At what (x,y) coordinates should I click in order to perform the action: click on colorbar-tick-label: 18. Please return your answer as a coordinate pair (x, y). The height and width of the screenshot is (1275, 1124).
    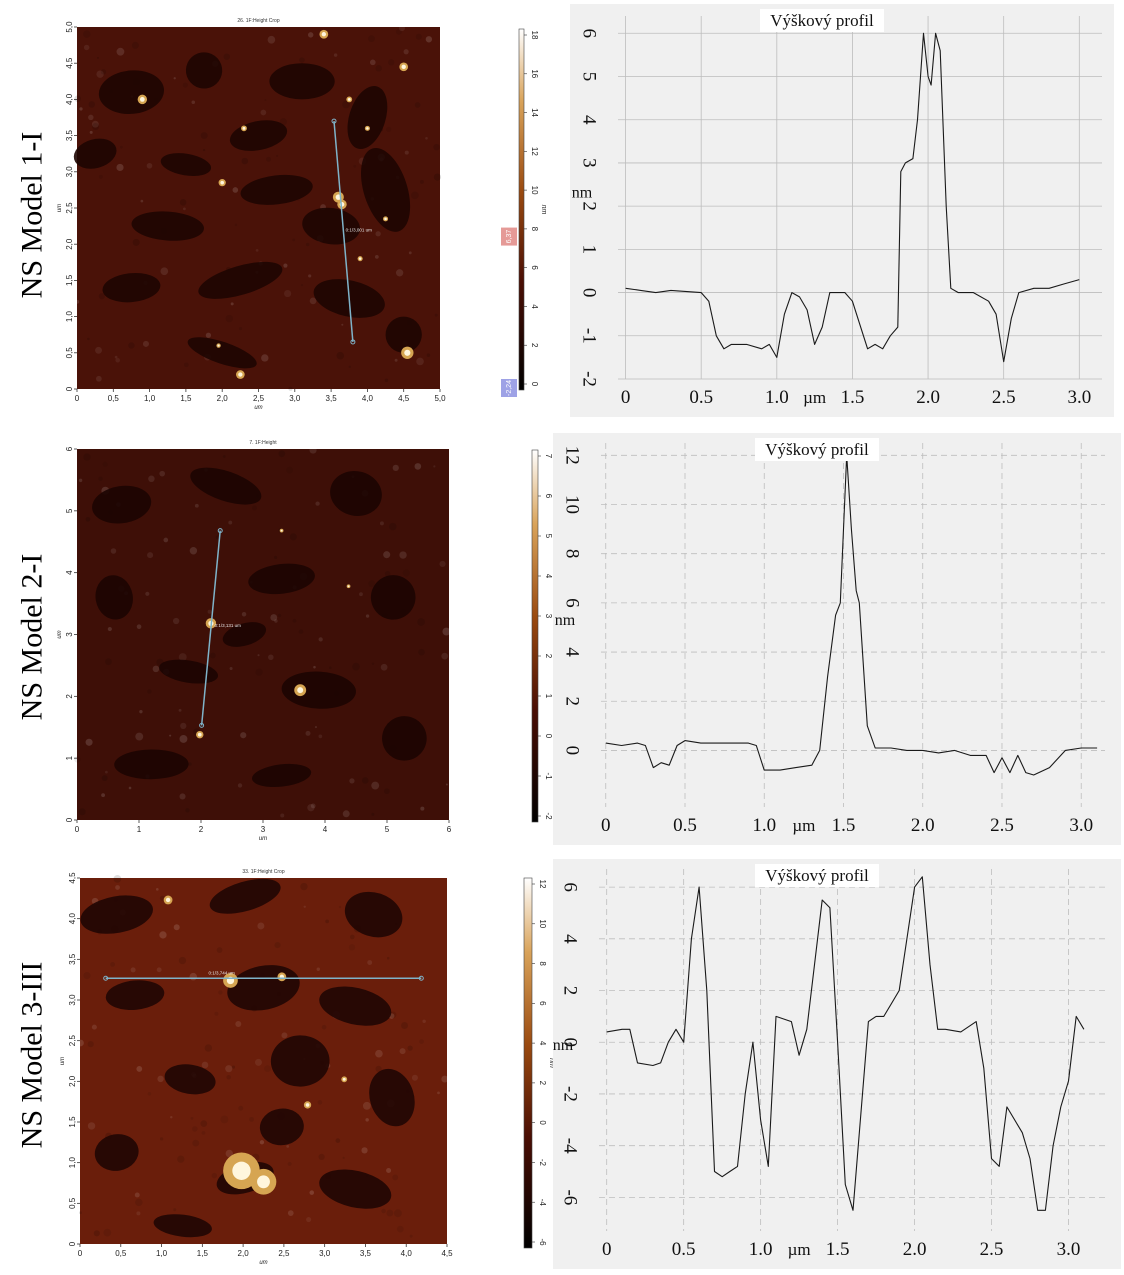
    Looking at the image, I should click on (534, 35).